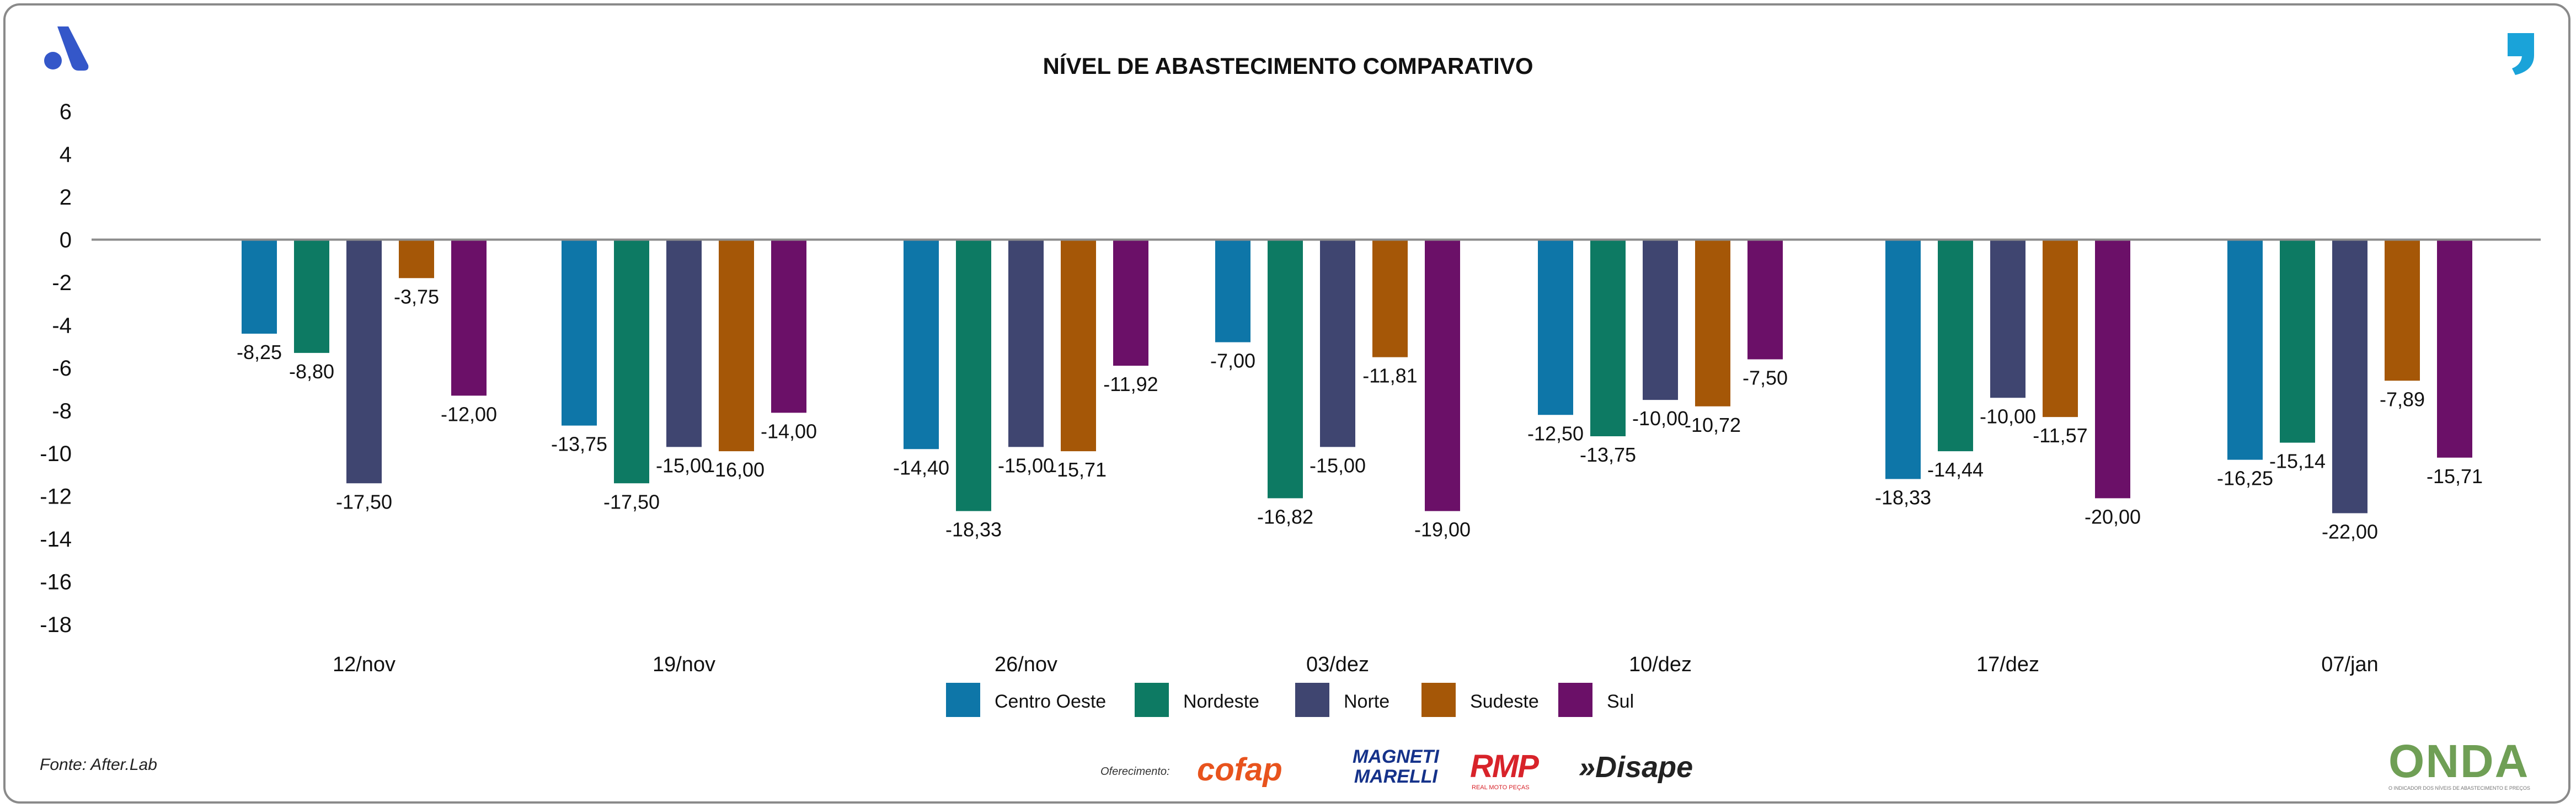 This screenshot has width=2576, height=808. What do you see at coordinates (1232, 361) in the screenshot?
I see `data-label: -7,00` at bounding box center [1232, 361].